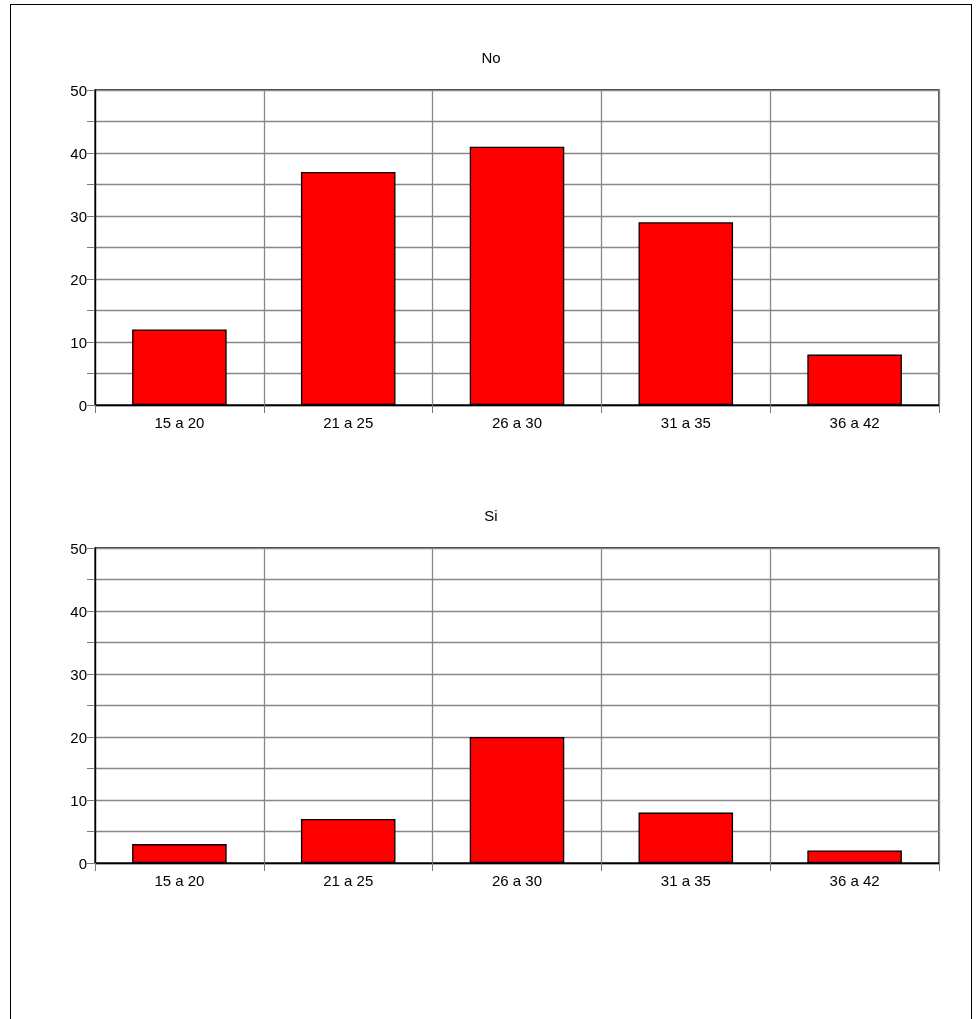  What do you see at coordinates (491, 57) in the screenshot?
I see `chart-title: No` at bounding box center [491, 57].